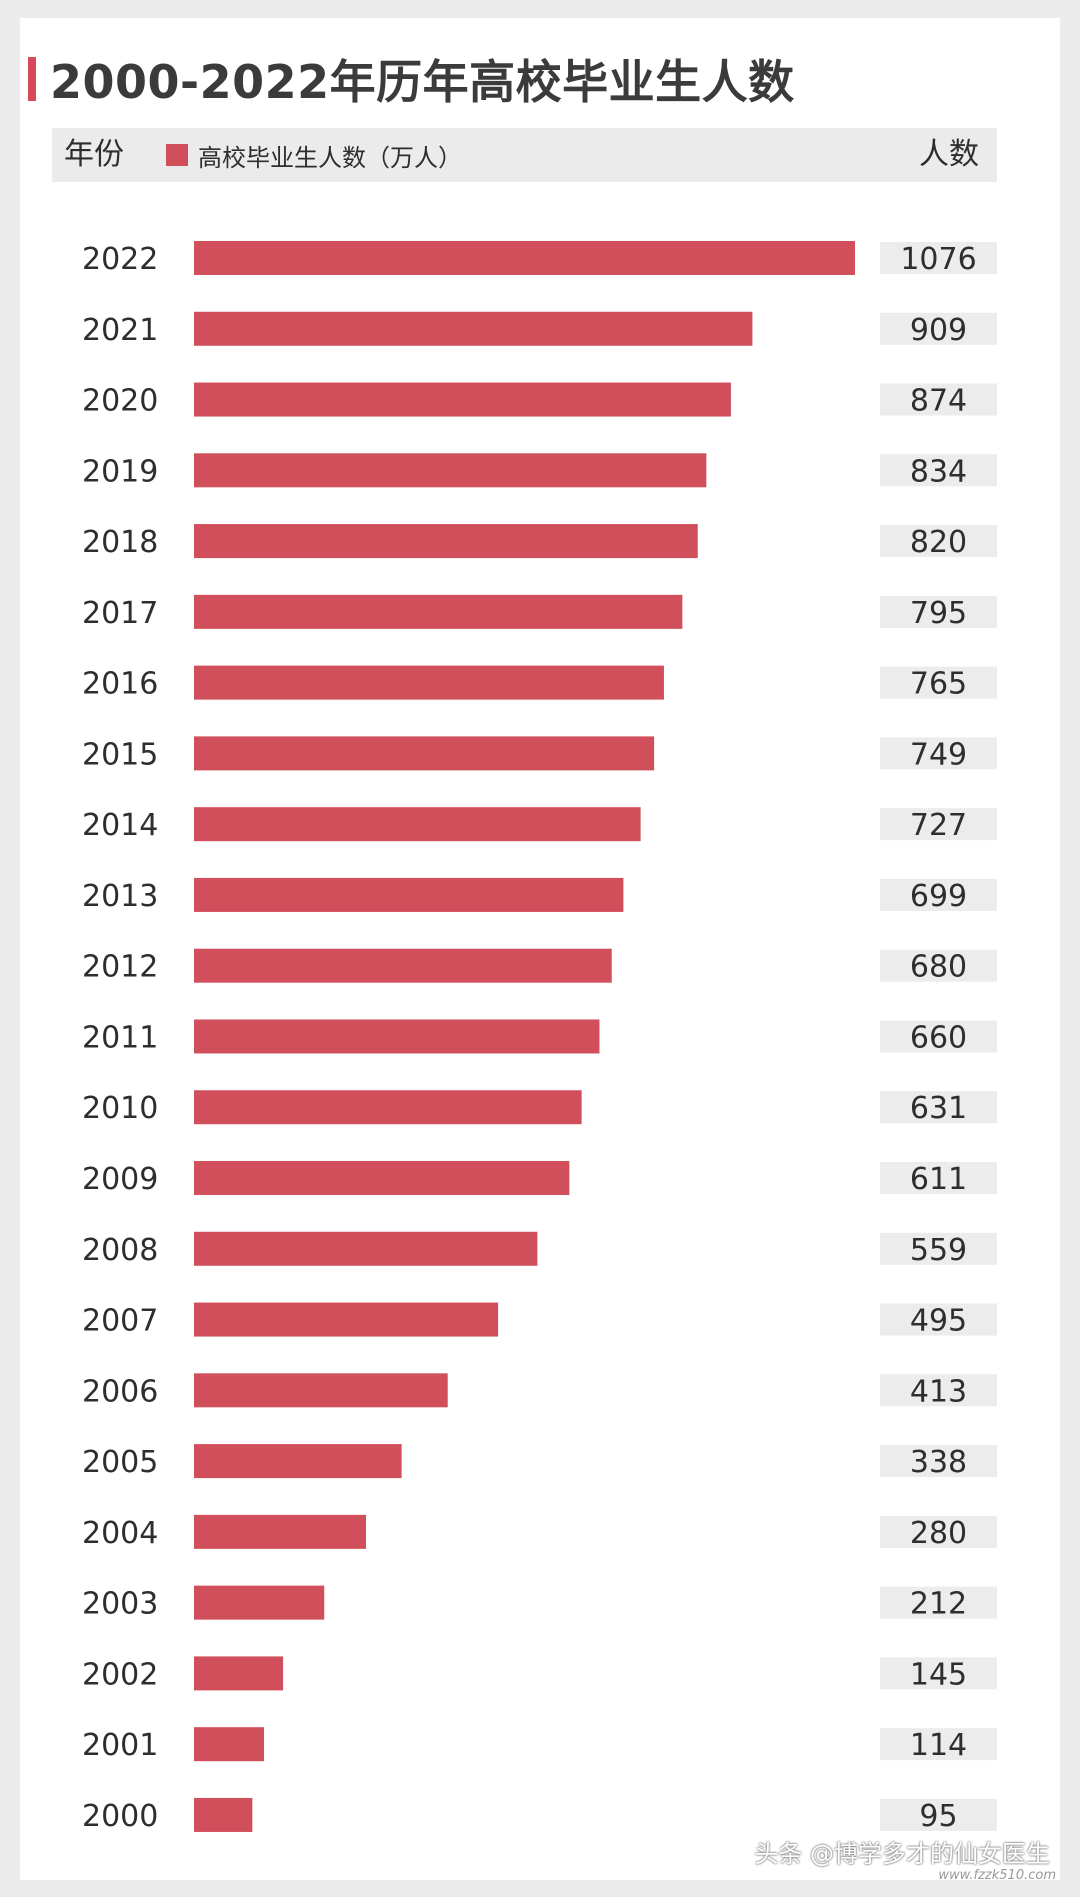  I want to click on value-label: 611, so click(938, 1179).